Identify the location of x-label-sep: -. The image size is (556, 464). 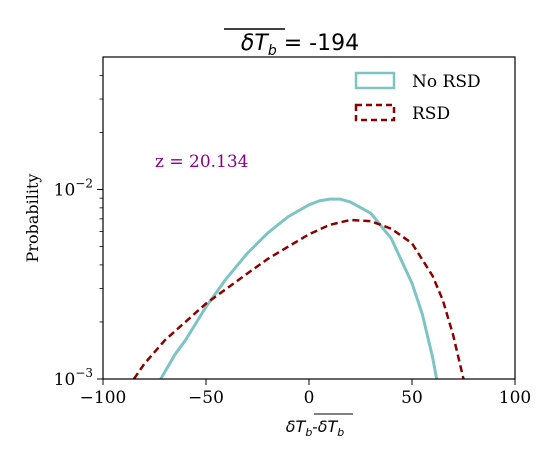
(314, 426).